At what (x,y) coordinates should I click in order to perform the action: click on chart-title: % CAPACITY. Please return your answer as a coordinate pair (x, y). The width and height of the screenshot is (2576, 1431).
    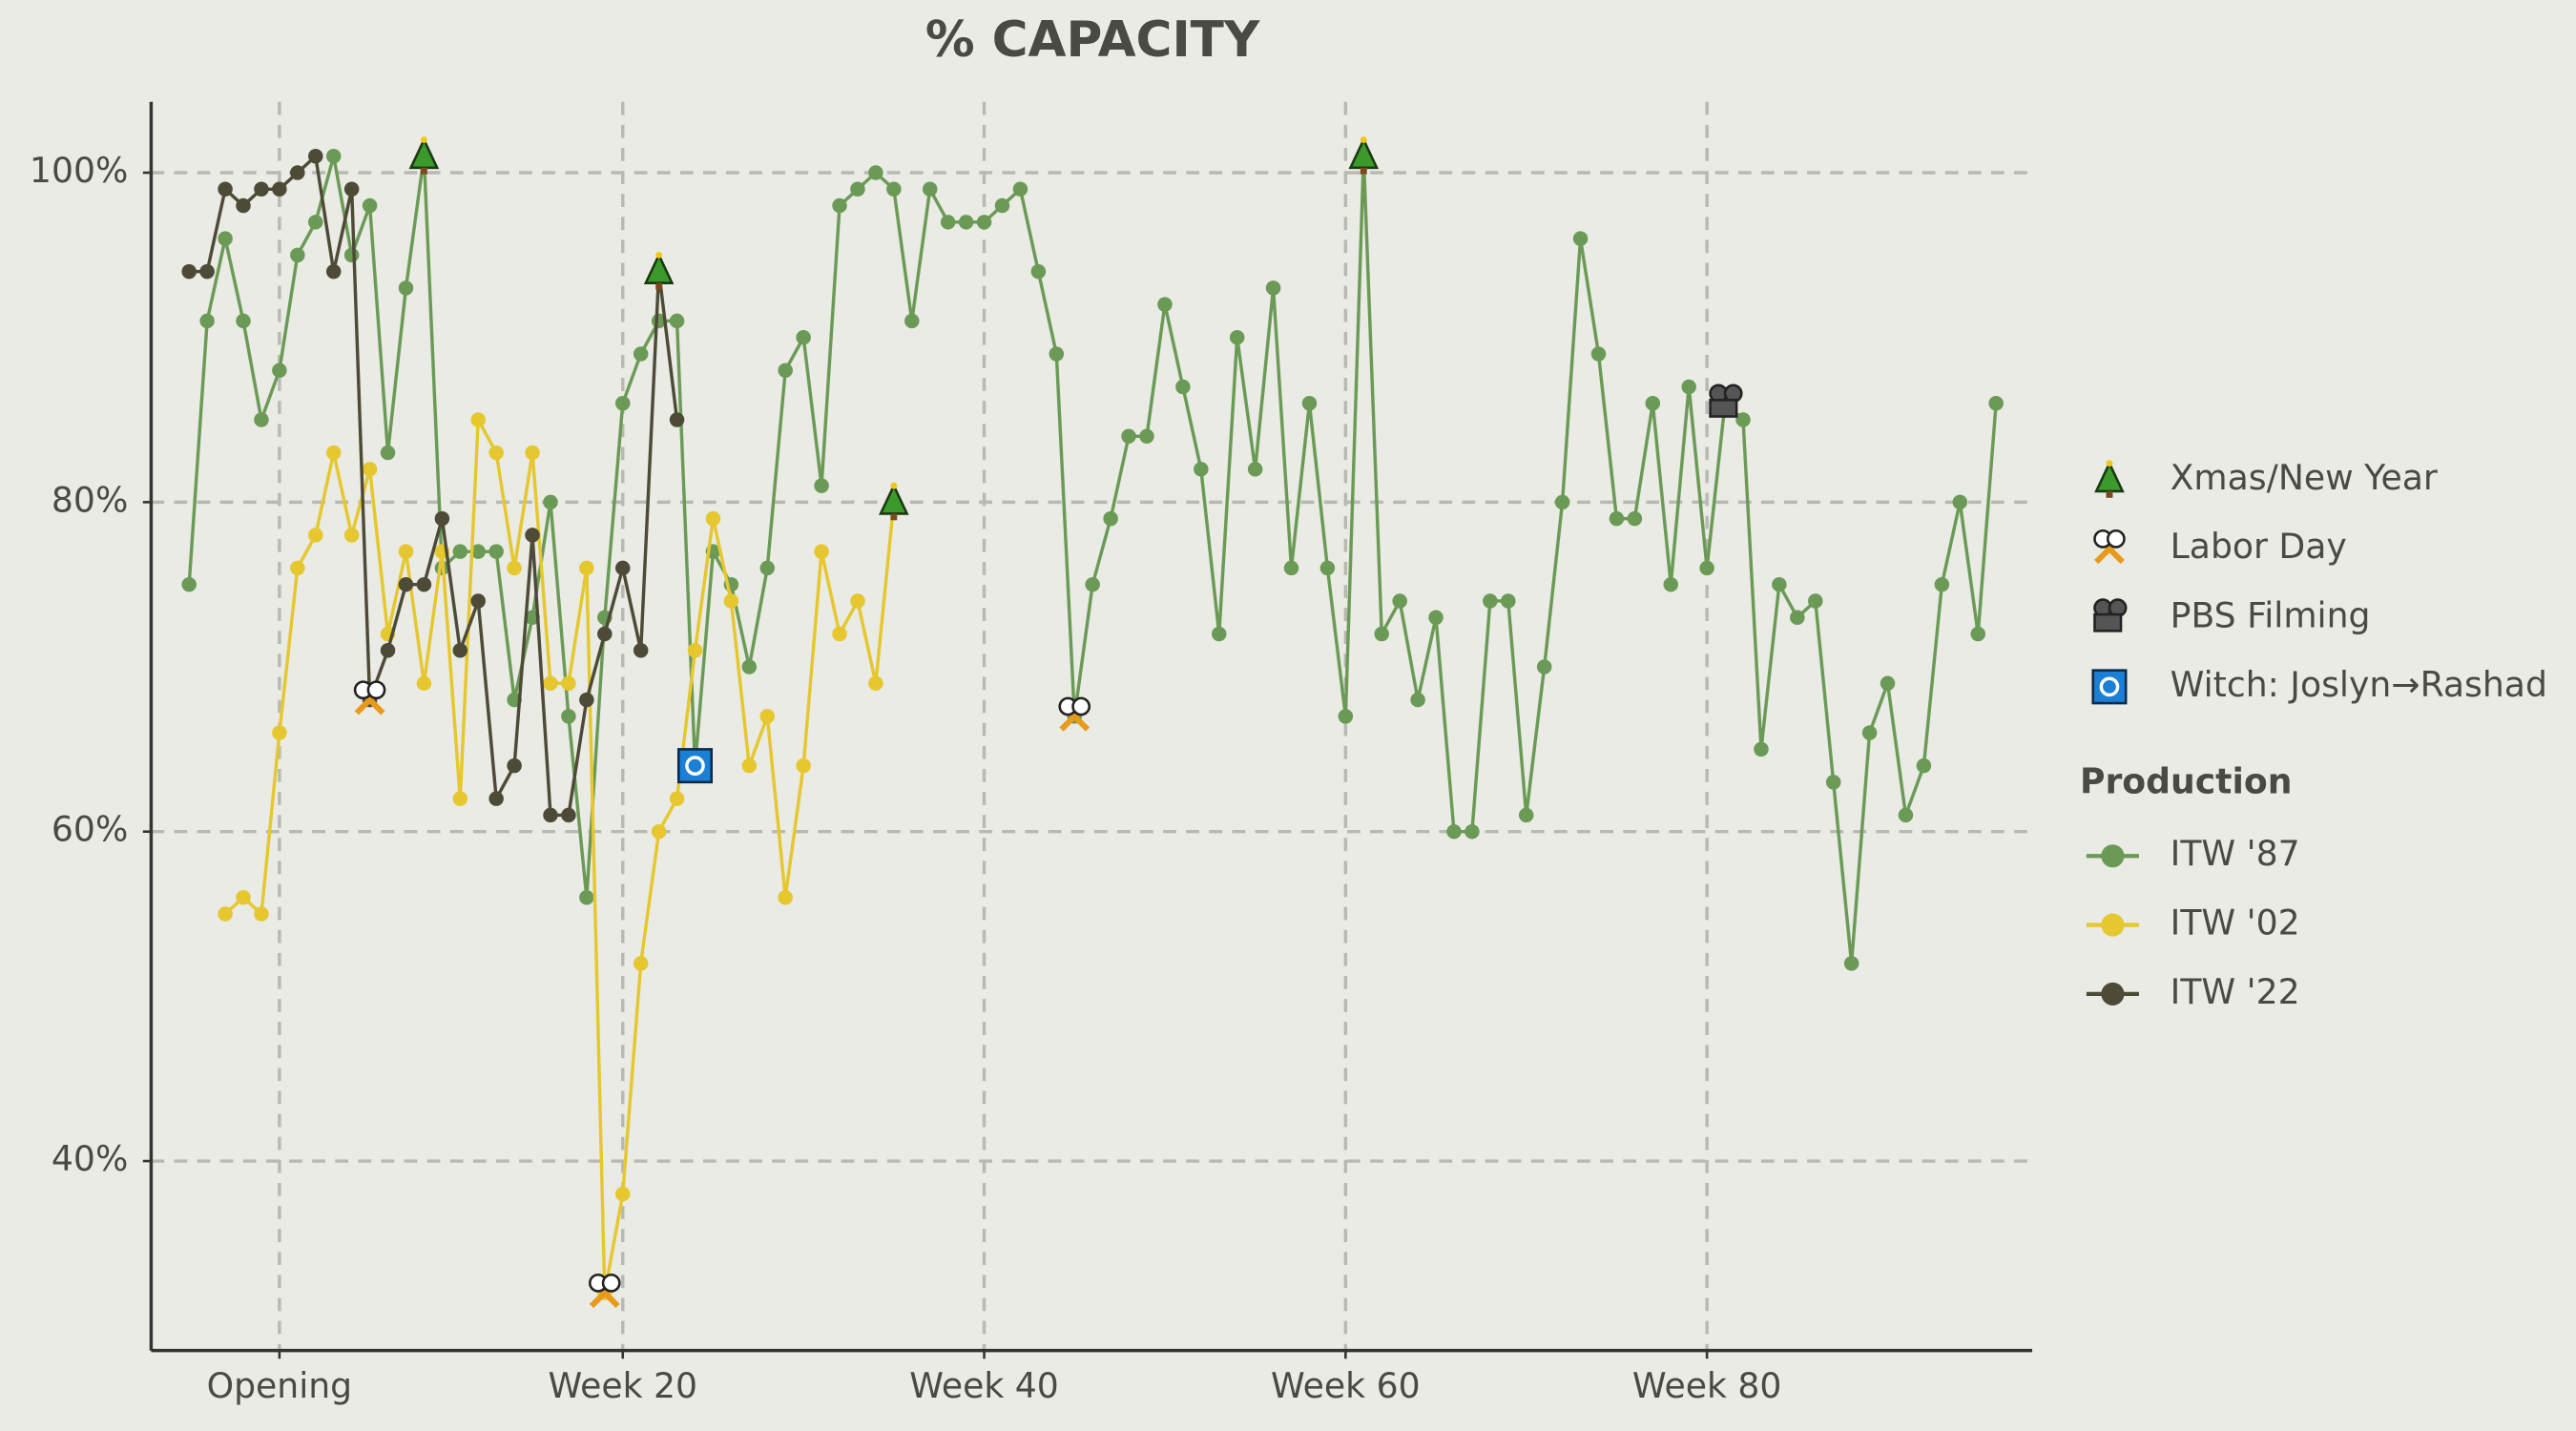
    Looking at the image, I should click on (1092, 40).